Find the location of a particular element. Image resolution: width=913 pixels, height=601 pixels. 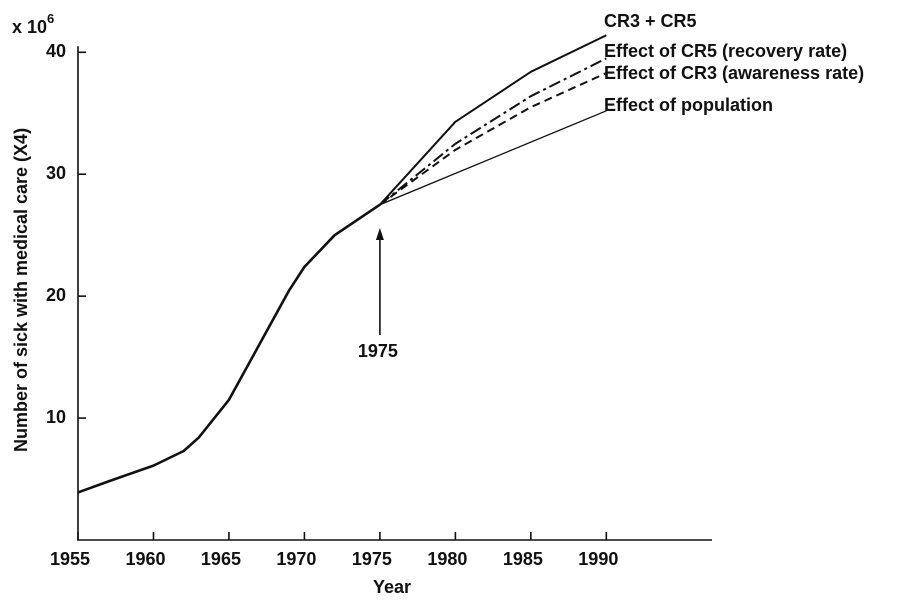

x-tick-label: 1985 is located at coordinates (523, 559).